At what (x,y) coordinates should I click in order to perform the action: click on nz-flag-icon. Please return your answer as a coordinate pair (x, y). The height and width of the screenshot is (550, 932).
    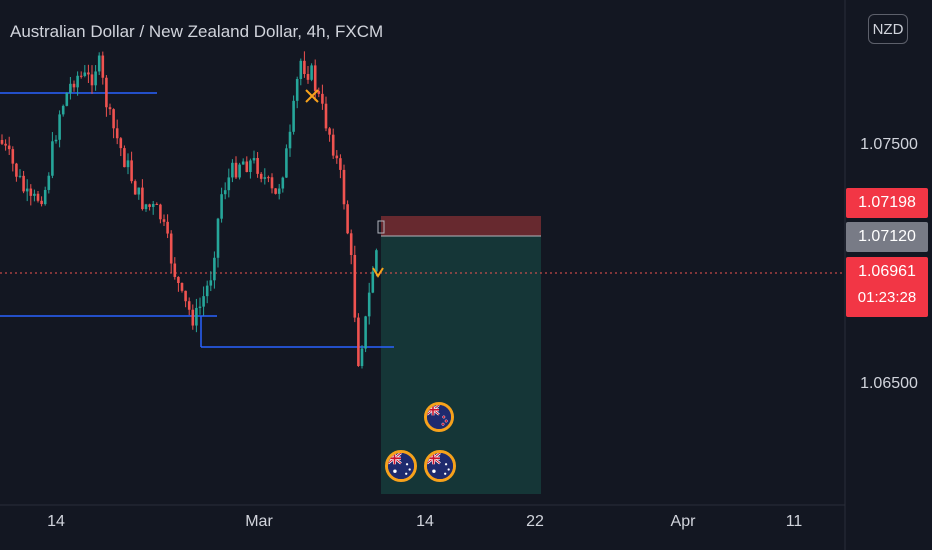
    Looking at the image, I should click on (439, 417).